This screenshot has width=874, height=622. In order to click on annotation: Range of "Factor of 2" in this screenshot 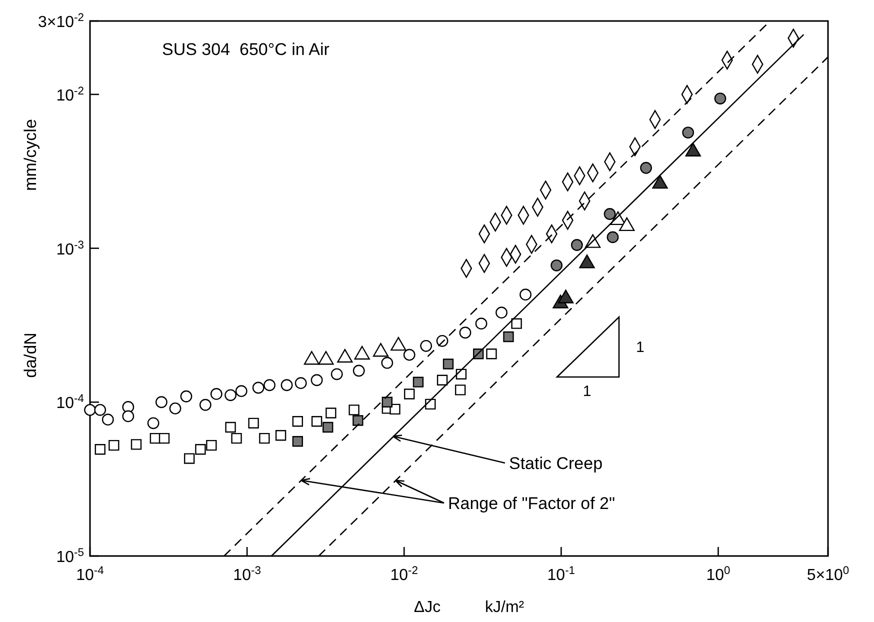, I will do `click(532, 503)`.